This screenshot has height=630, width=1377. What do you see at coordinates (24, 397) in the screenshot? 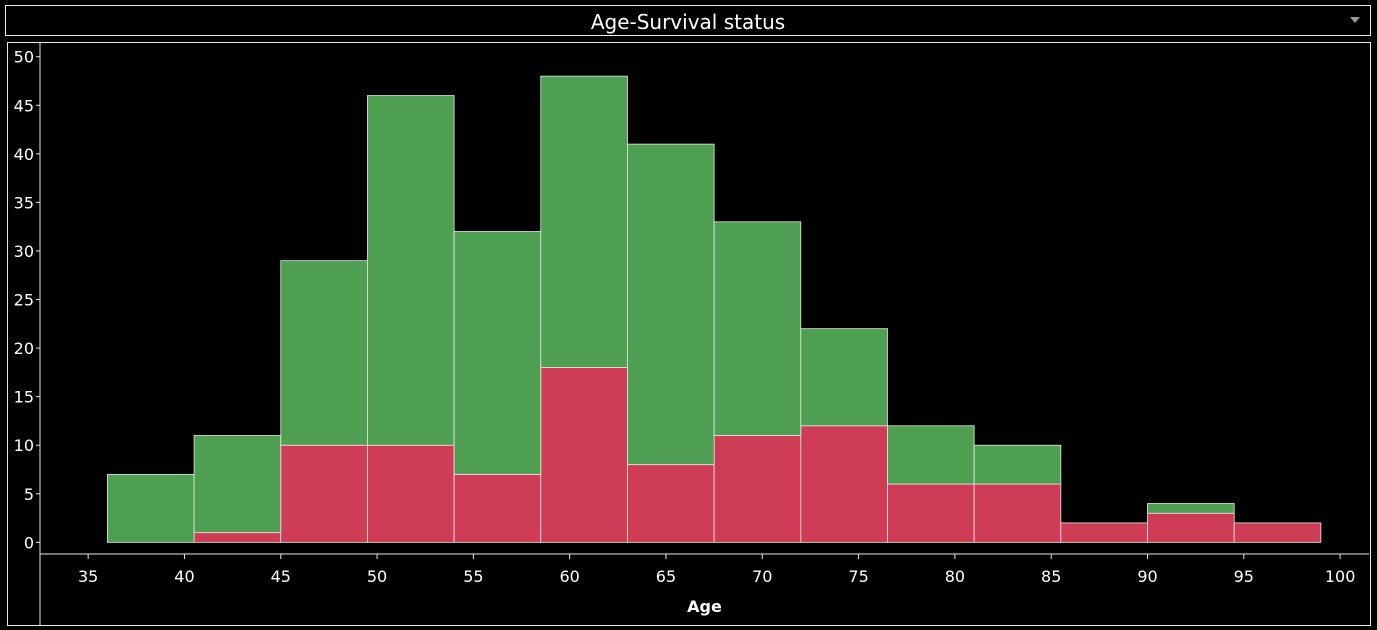
I see `y-tick-label-15: 15` at bounding box center [24, 397].